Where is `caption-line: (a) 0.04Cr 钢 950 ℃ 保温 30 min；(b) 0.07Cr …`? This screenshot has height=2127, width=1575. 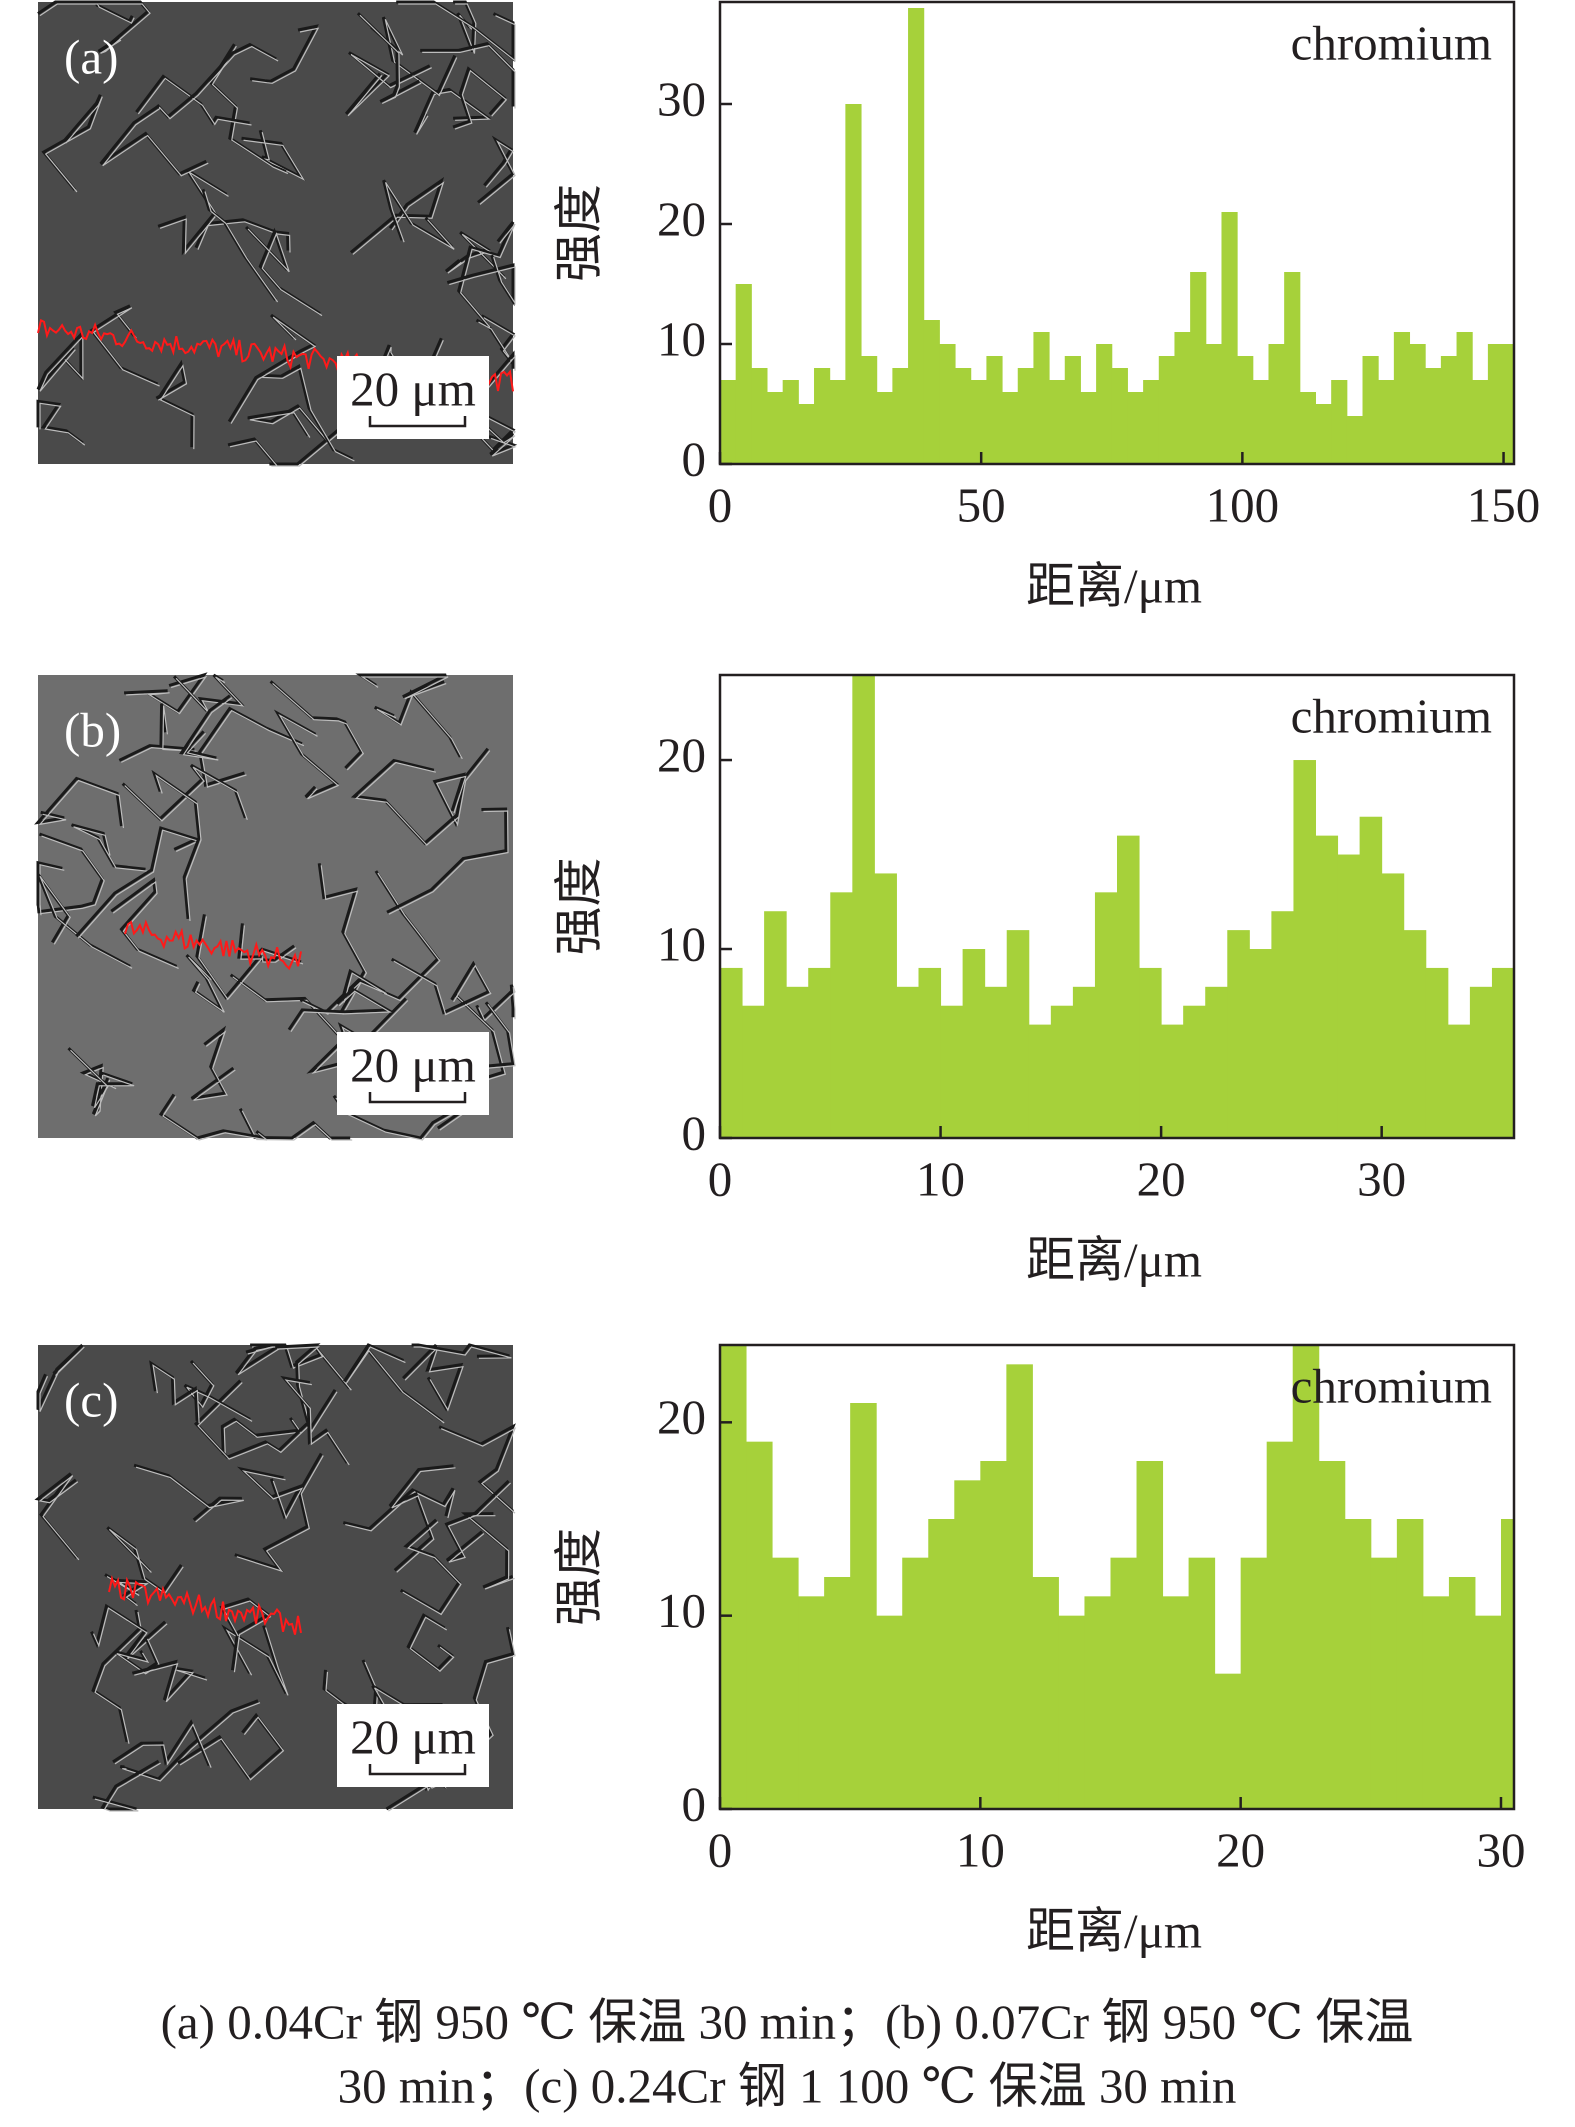
caption-line: (a) 0.04Cr 钢 950 ℃ 保温 30 min；(b) 0.07Cr … is located at coordinates (787, 2021).